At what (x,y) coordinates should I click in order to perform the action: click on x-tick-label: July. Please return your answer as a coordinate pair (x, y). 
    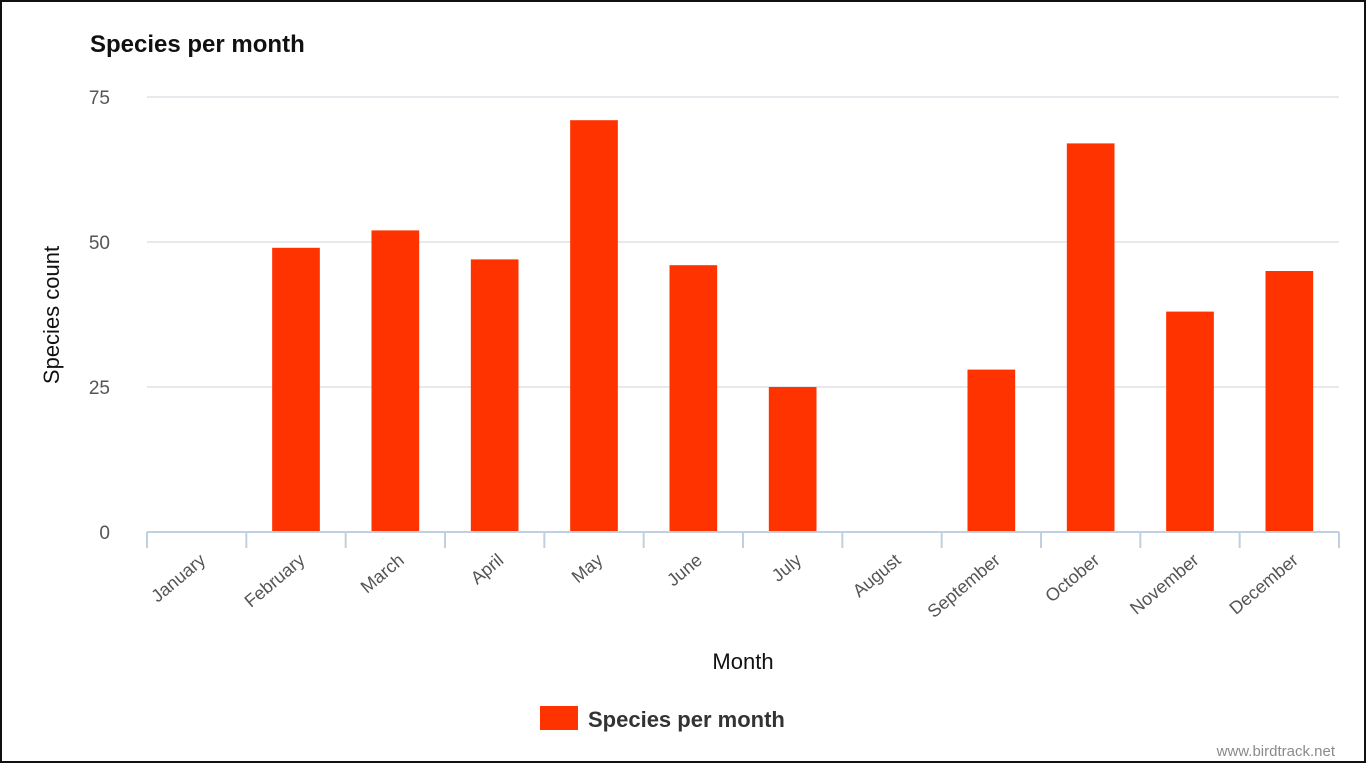
    Looking at the image, I should click on (786, 568).